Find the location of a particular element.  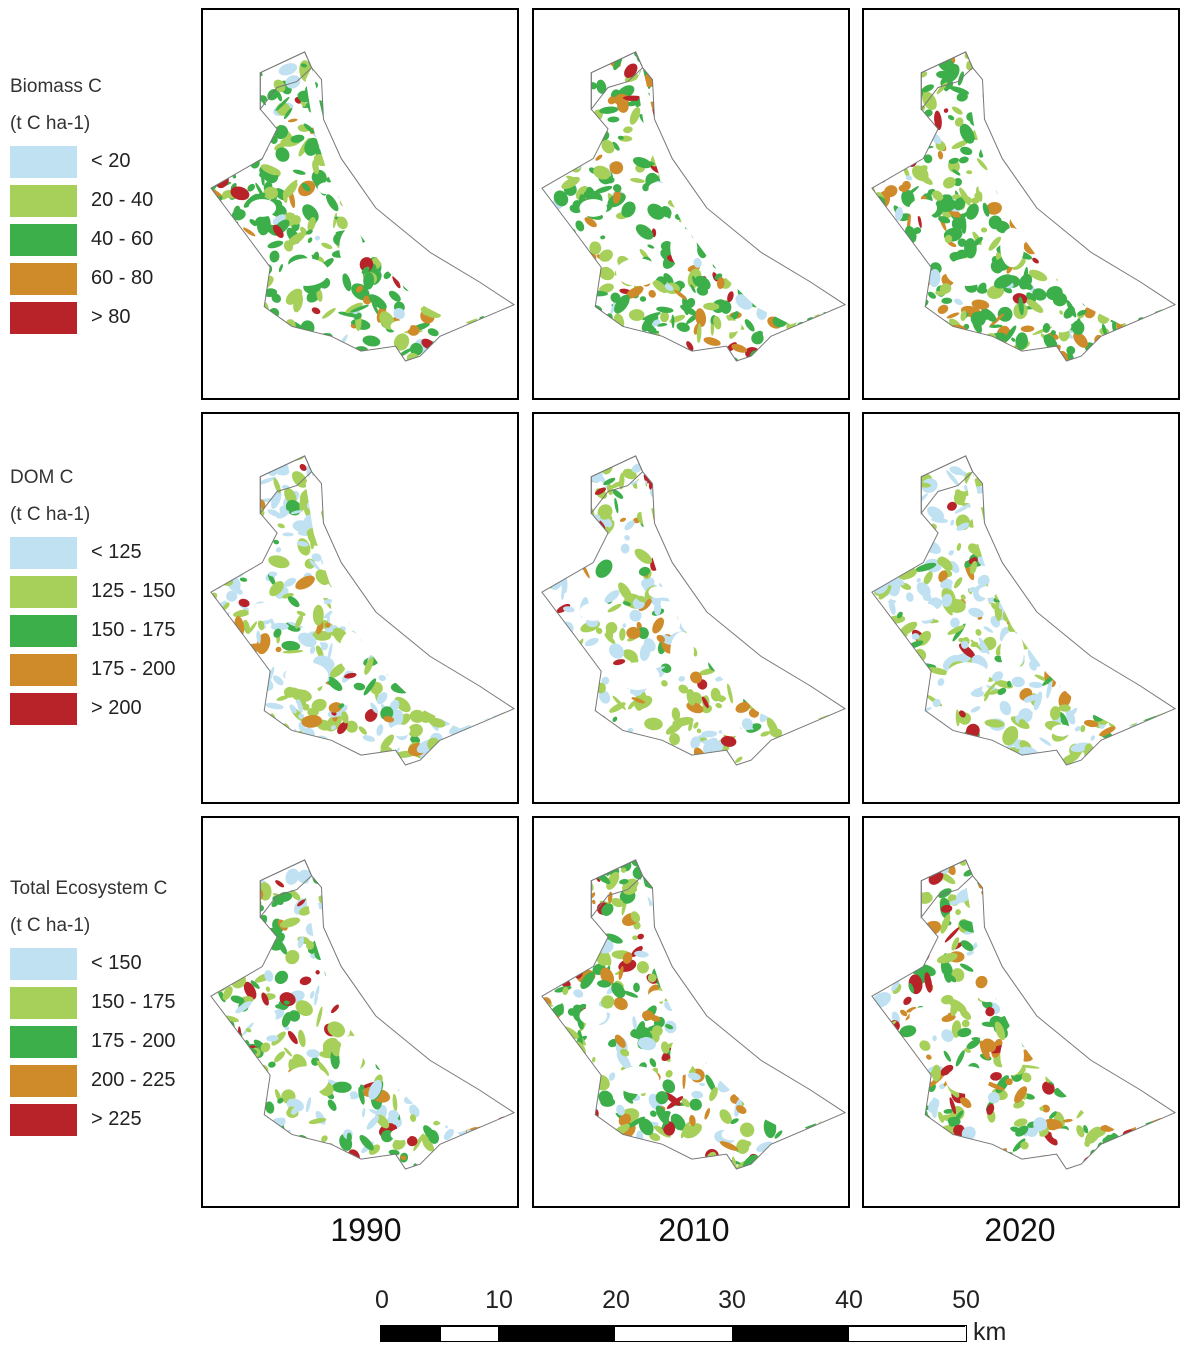

subregion-boundary is located at coordinates (947, 485).